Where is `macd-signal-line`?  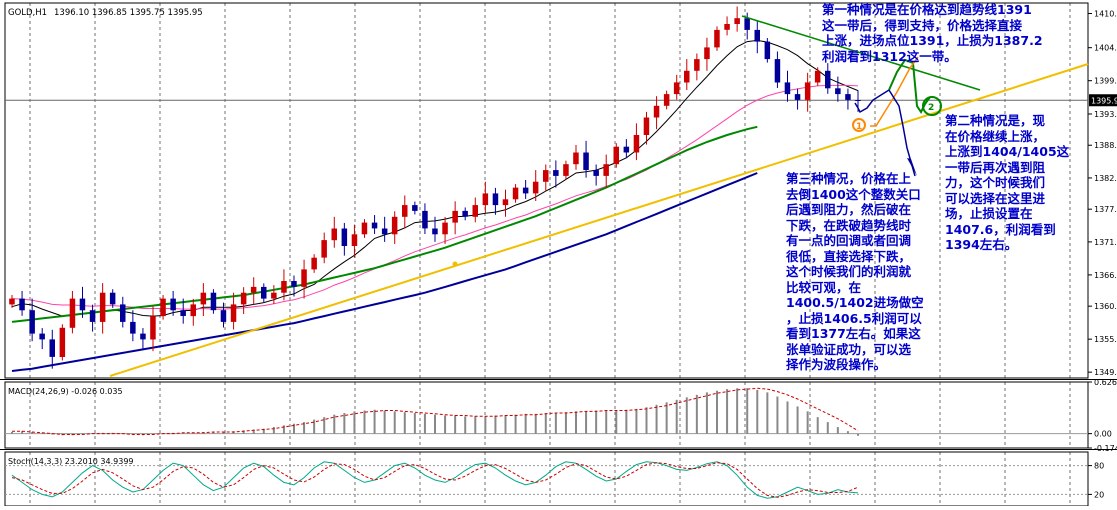 macd-signal-line is located at coordinates (435, 411).